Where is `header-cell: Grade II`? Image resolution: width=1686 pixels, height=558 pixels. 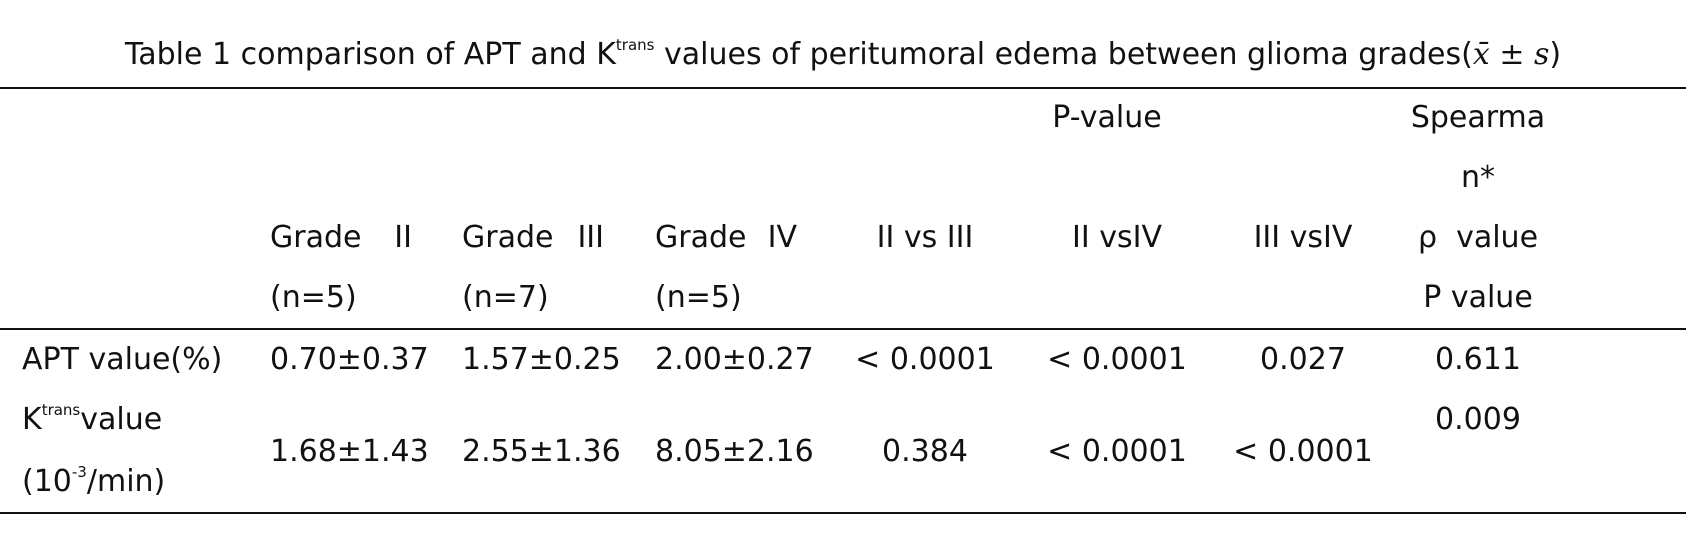
header-cell: Grade II is located at coordinates (341, 237).